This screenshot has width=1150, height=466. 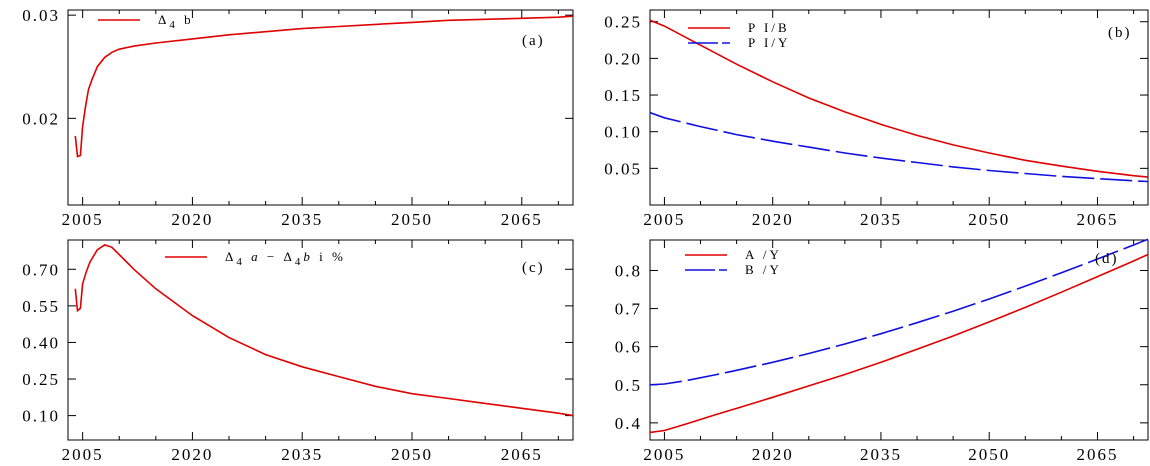 I want to click on legend-label: P I/Y, so click(x=769, y=42).